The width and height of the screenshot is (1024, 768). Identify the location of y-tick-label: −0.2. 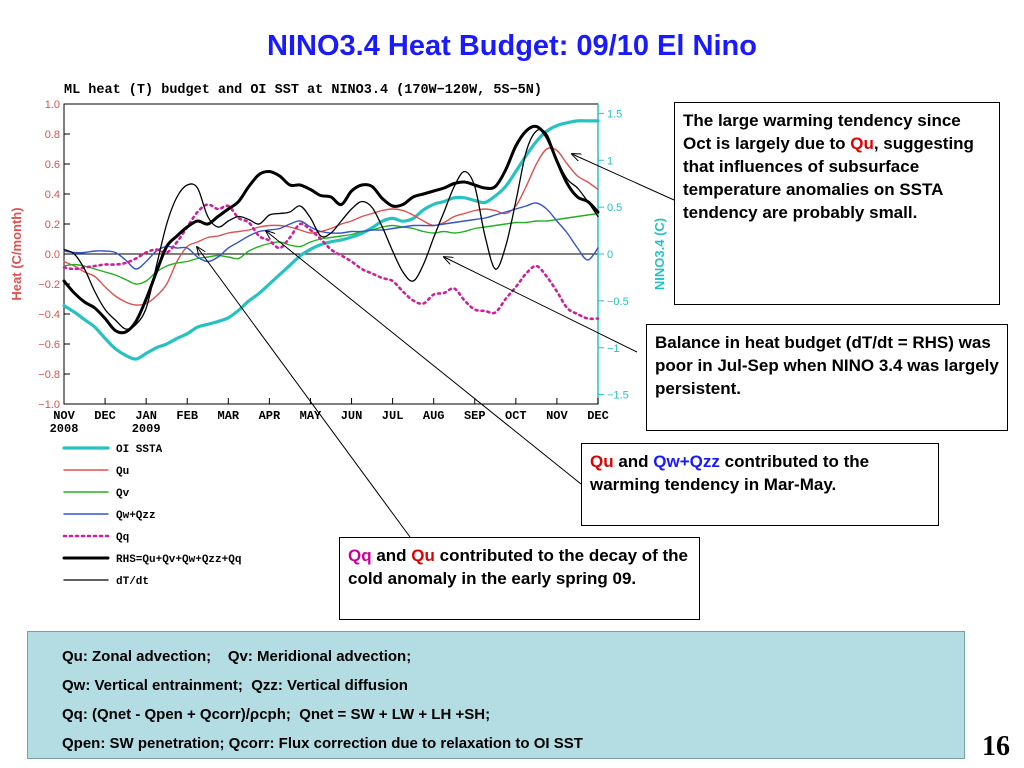
(49, 285).